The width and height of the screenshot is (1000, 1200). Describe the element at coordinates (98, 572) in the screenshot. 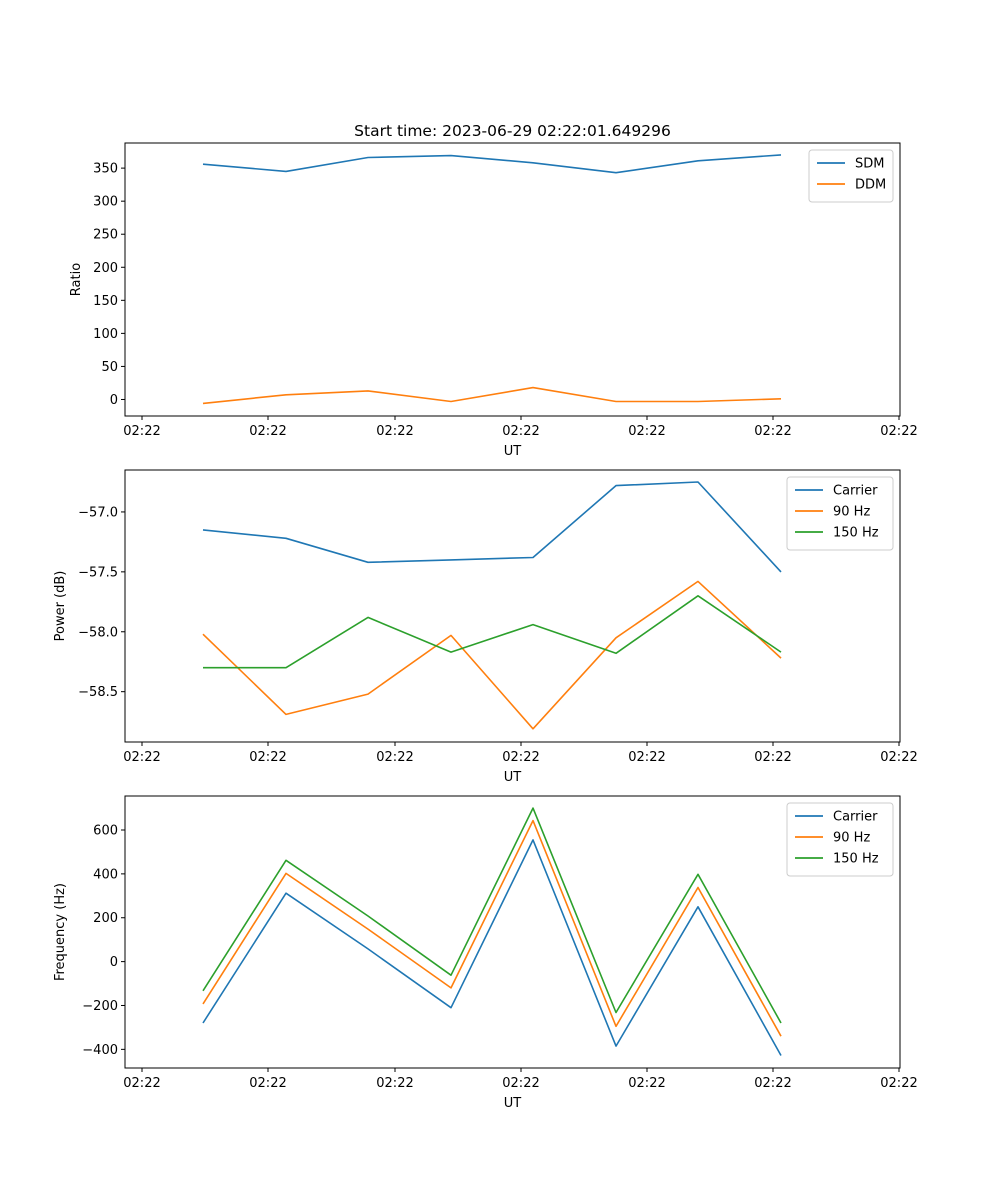

I see `y-tick-label: −57.5` at that location.